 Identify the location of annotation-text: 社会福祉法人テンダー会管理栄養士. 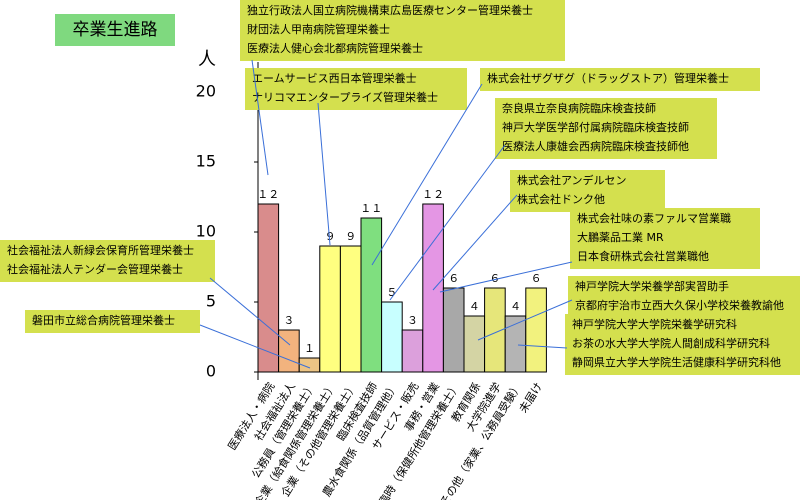
(95, 269).